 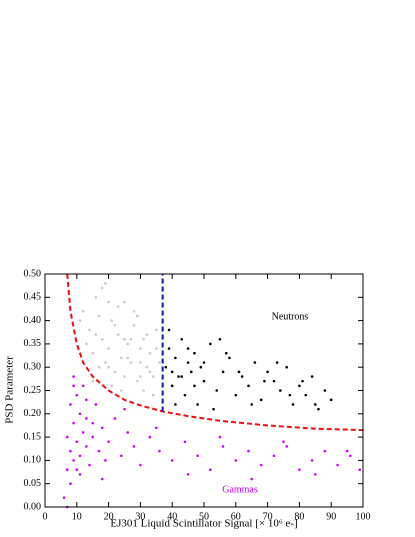 What do you see at coordinates (33, 273) in the screenshot?
I see `y-tick-label: 0.50` at bounding box center [33, 273].